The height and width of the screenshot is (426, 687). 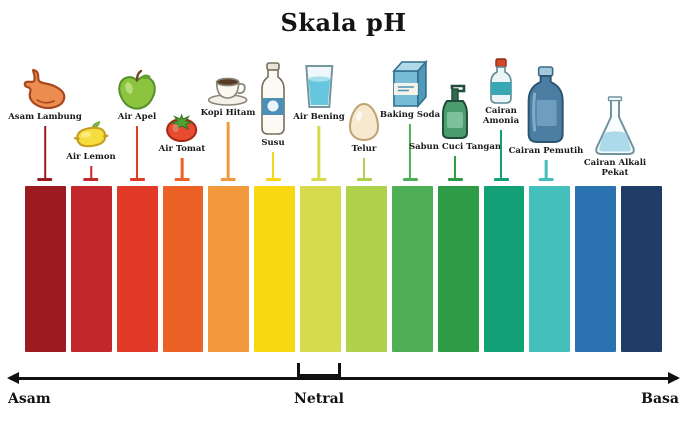 I want to click on erlenmeyer-flask-icon, so click(x=615, y=125).